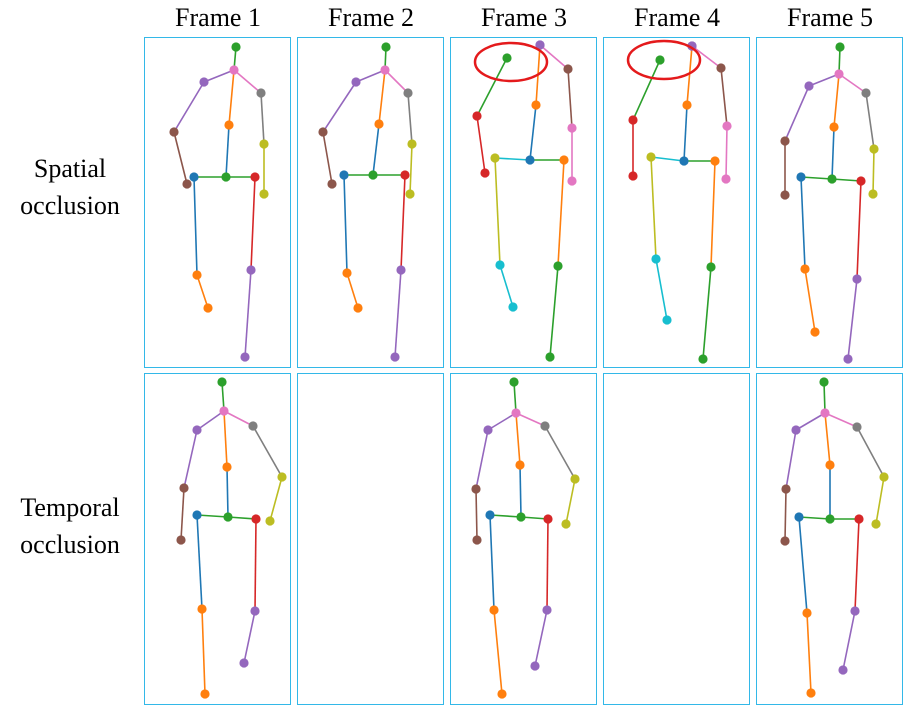 The width and height of the screenshot is (907, 709). I want to click on frame-4-title: Frame 4, so click(677, 17).